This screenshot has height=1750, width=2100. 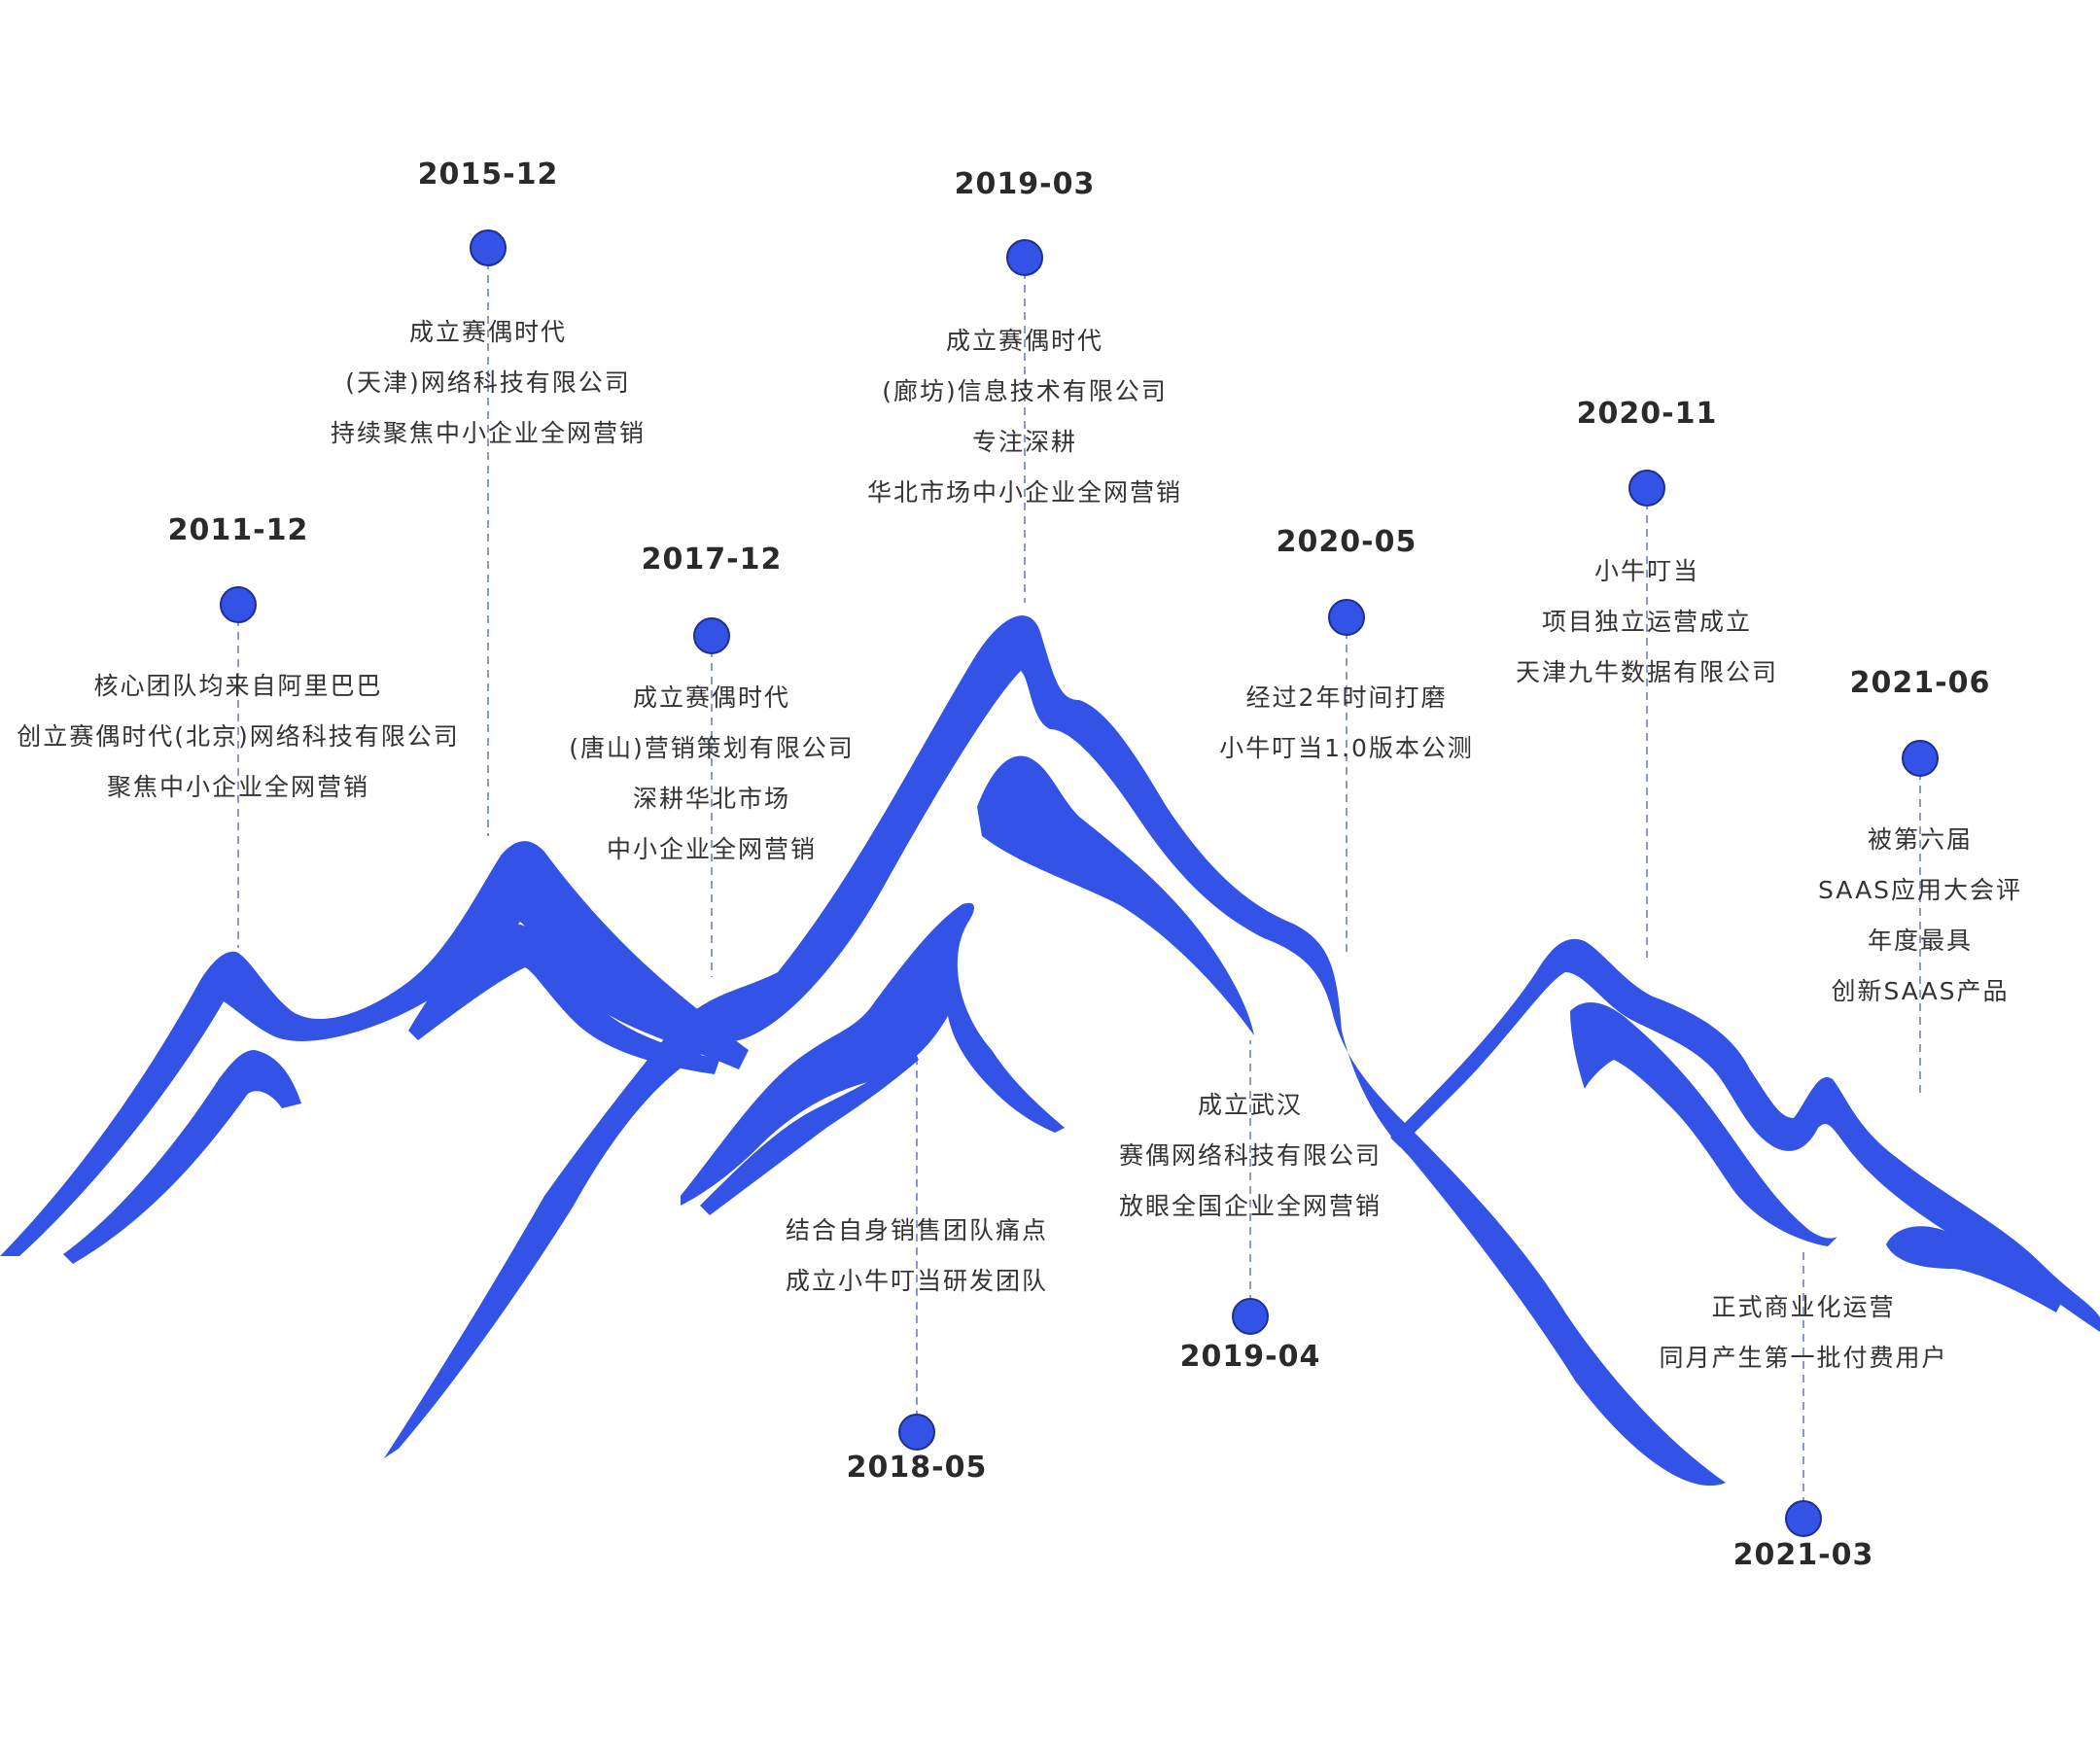 I want to click on event-description-line: 项目独立运营成立, so click(x=1647, y=622).